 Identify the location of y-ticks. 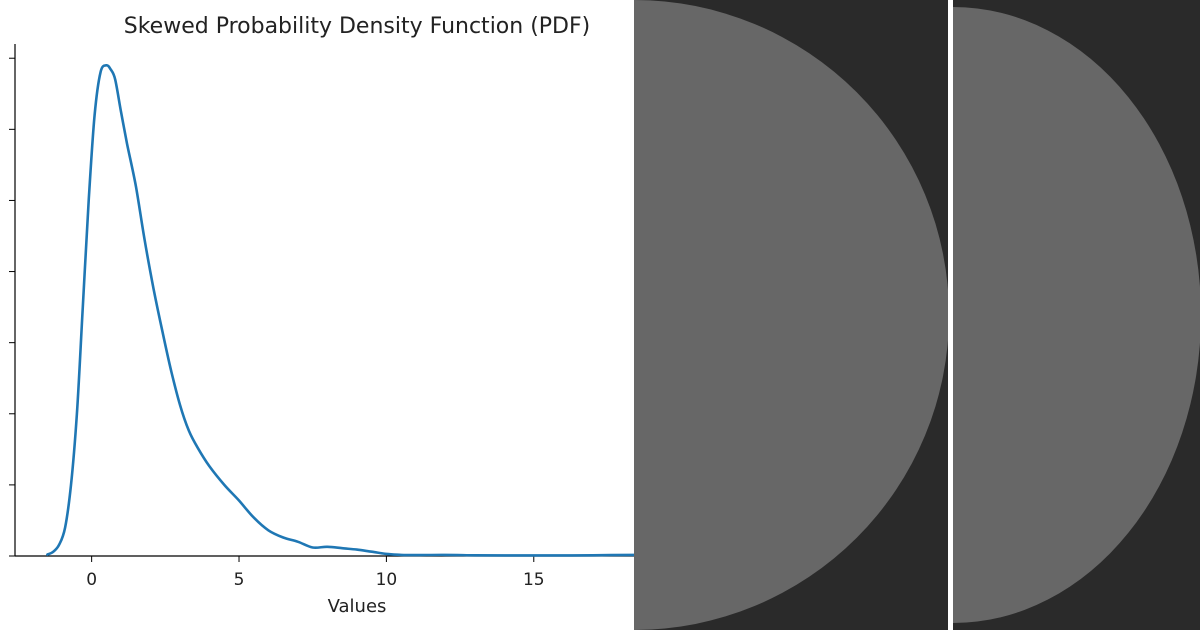
(12, 307).